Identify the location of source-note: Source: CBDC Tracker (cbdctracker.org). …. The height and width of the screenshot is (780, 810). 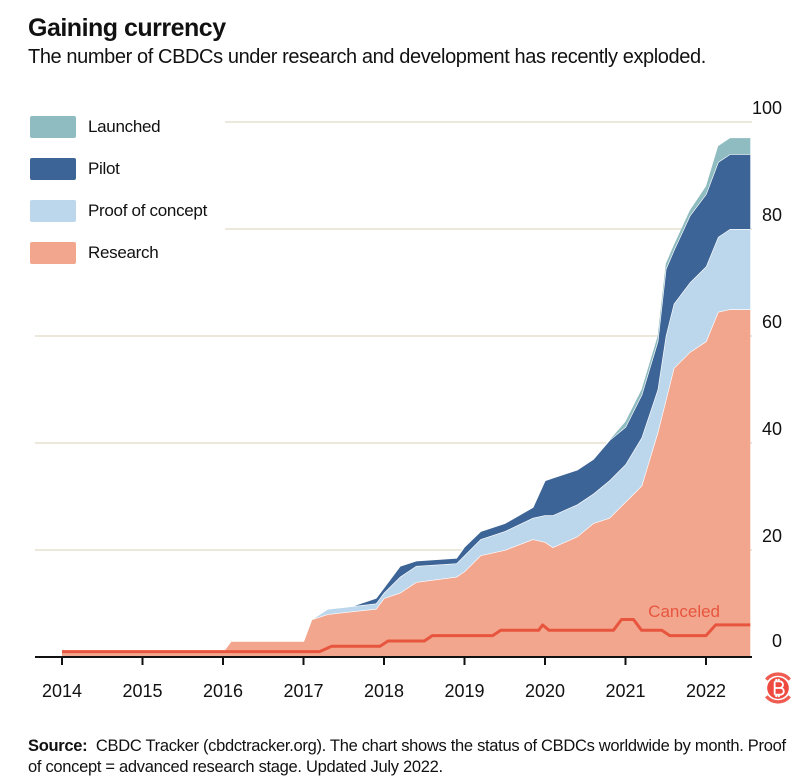
(413, 757).